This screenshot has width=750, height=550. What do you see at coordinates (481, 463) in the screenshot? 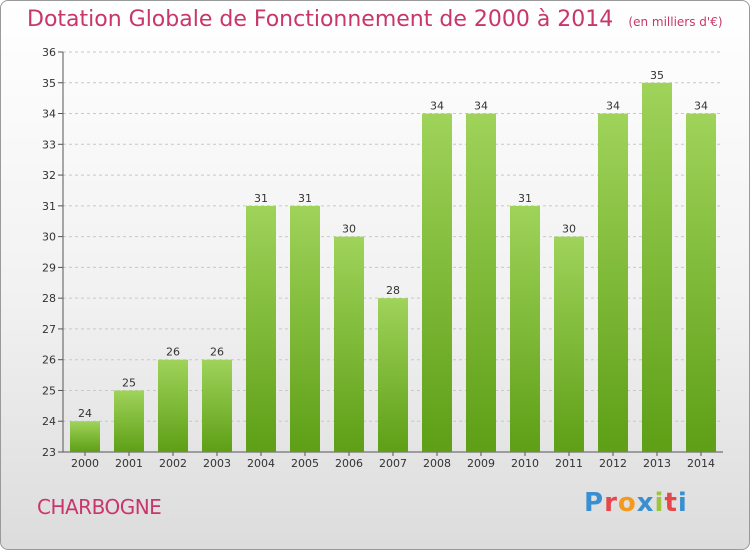
I see `x-tick-label: 2009` at bounding box center [481, 463].